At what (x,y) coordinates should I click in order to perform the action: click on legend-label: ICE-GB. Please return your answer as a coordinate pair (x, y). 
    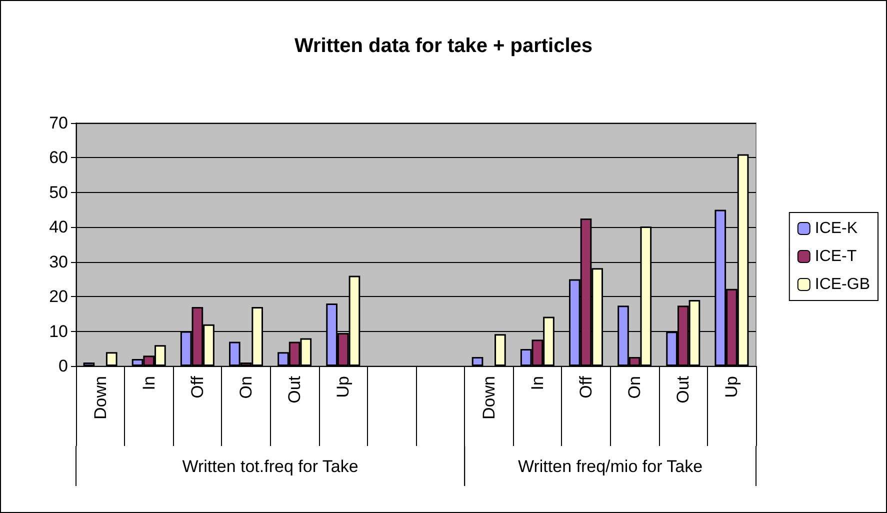
    Looking at the image, I should click on (842, 284).